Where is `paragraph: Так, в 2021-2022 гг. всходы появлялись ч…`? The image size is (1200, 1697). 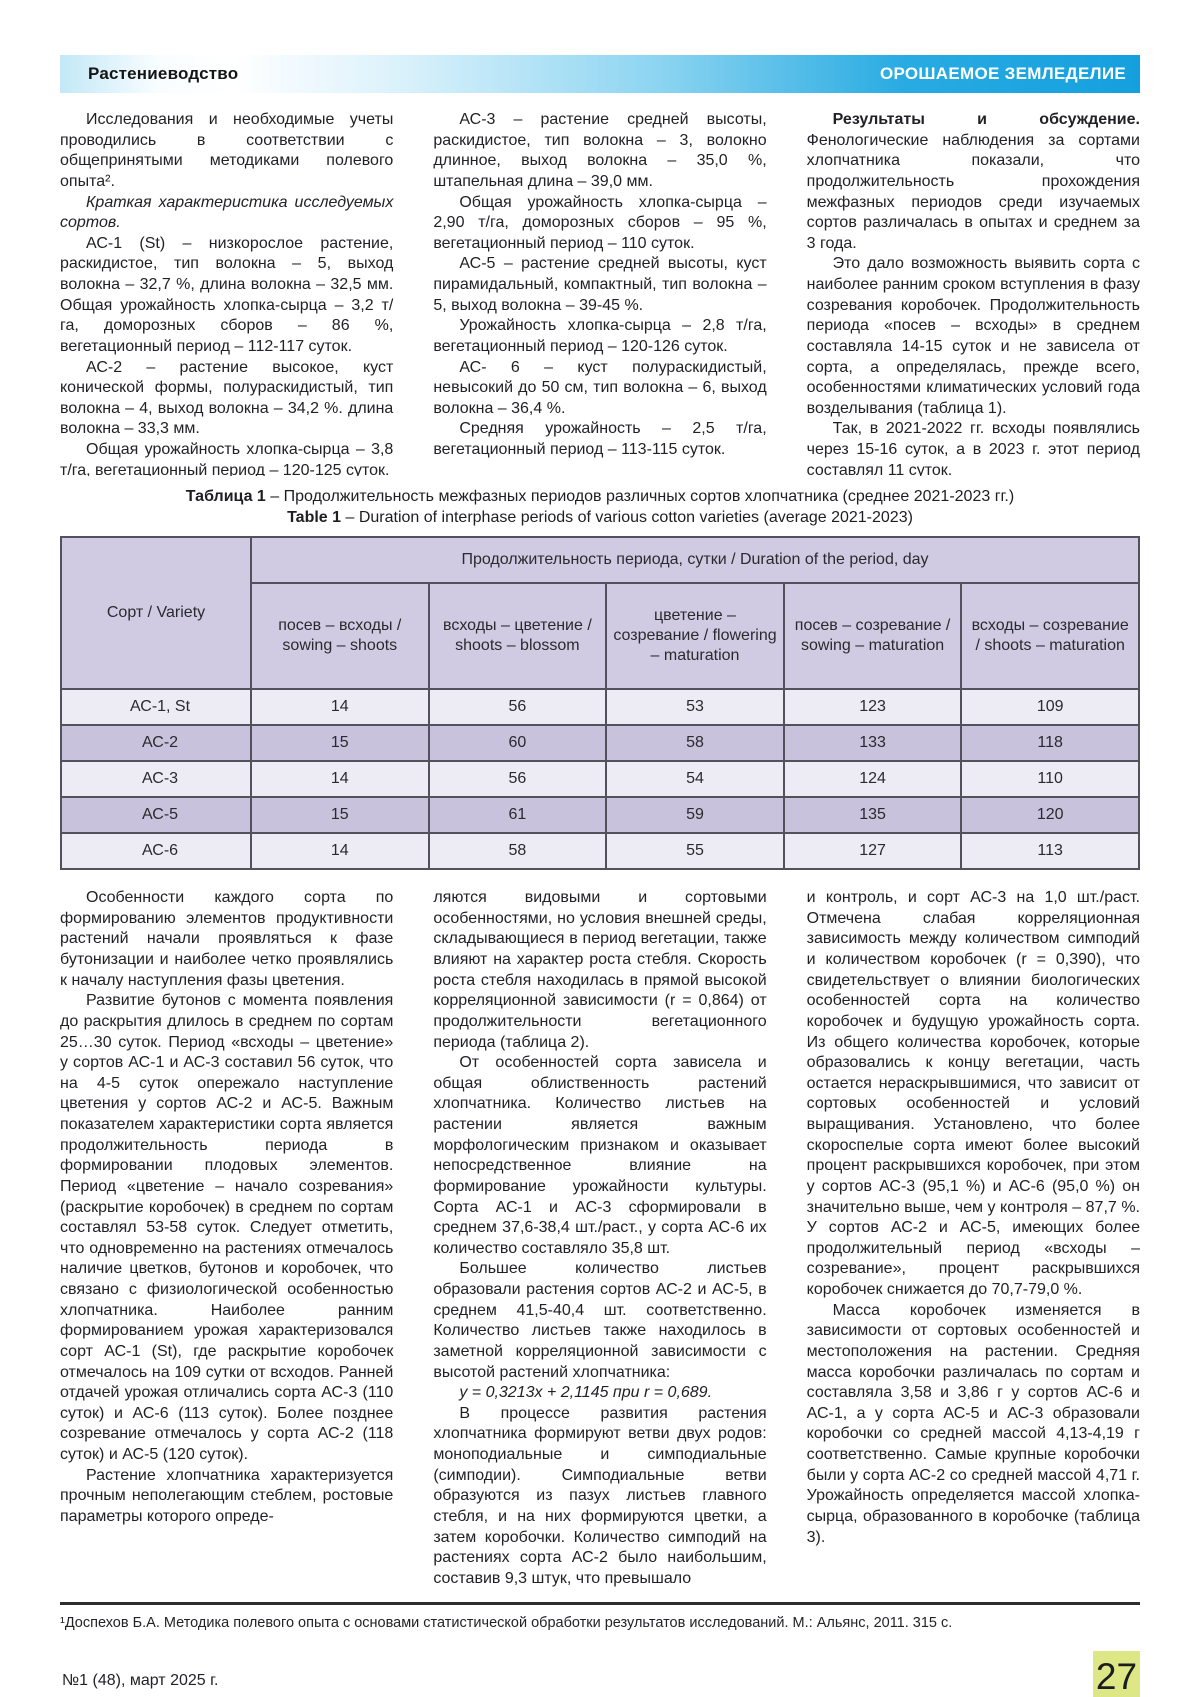 paragraph: Так, в 2021-2022 гг. всходы появлялись ч… is located at coordinates (973, 448).